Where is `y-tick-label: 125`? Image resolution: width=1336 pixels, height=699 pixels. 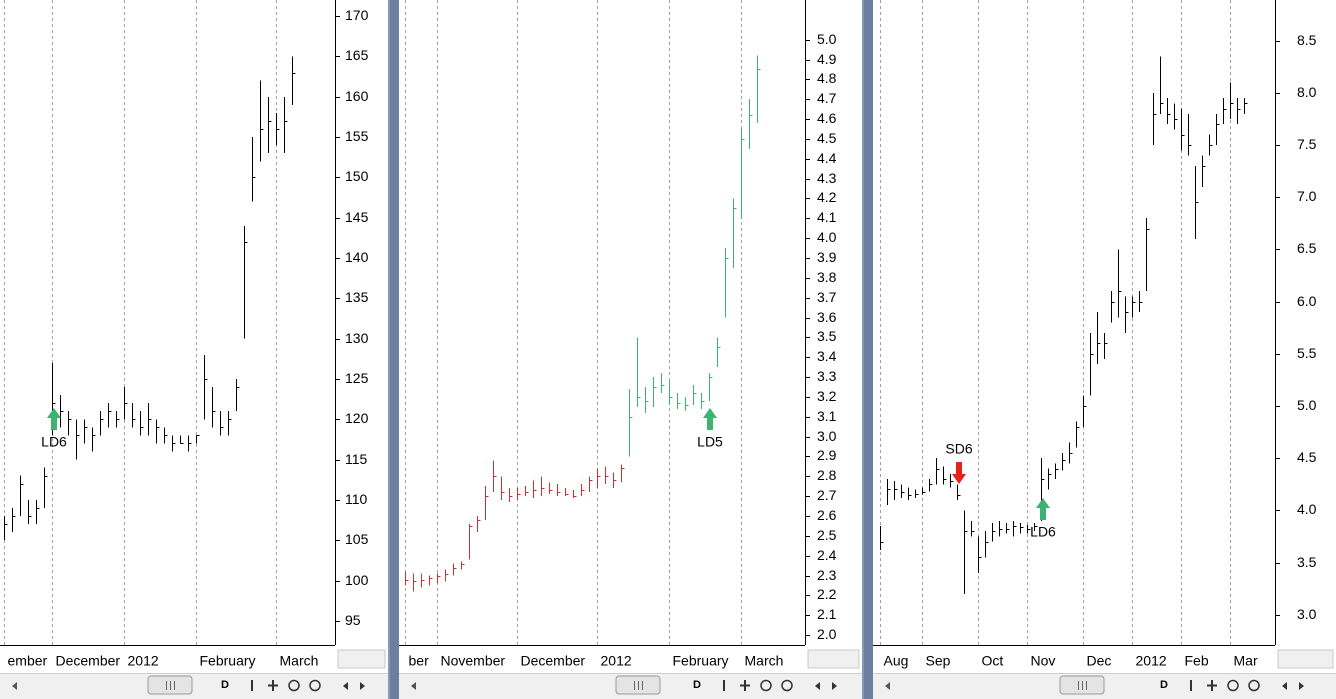
y-tick-label: 125 is located at coordinates (357, 378).